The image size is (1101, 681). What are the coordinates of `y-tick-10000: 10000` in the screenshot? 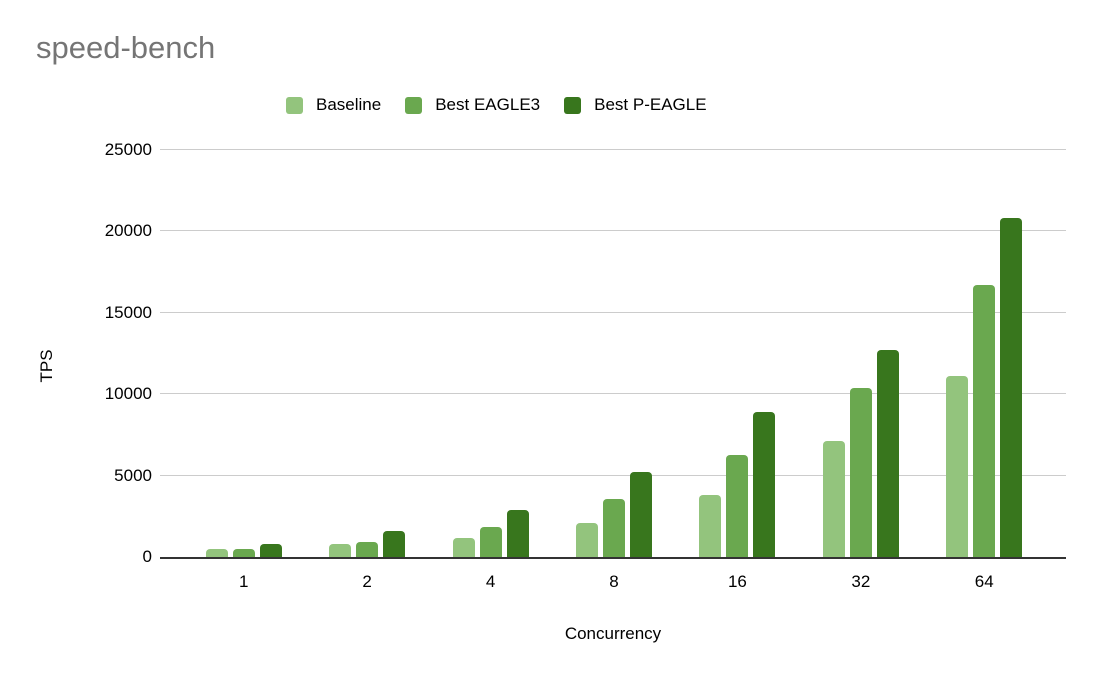 It's located at (128, 394).